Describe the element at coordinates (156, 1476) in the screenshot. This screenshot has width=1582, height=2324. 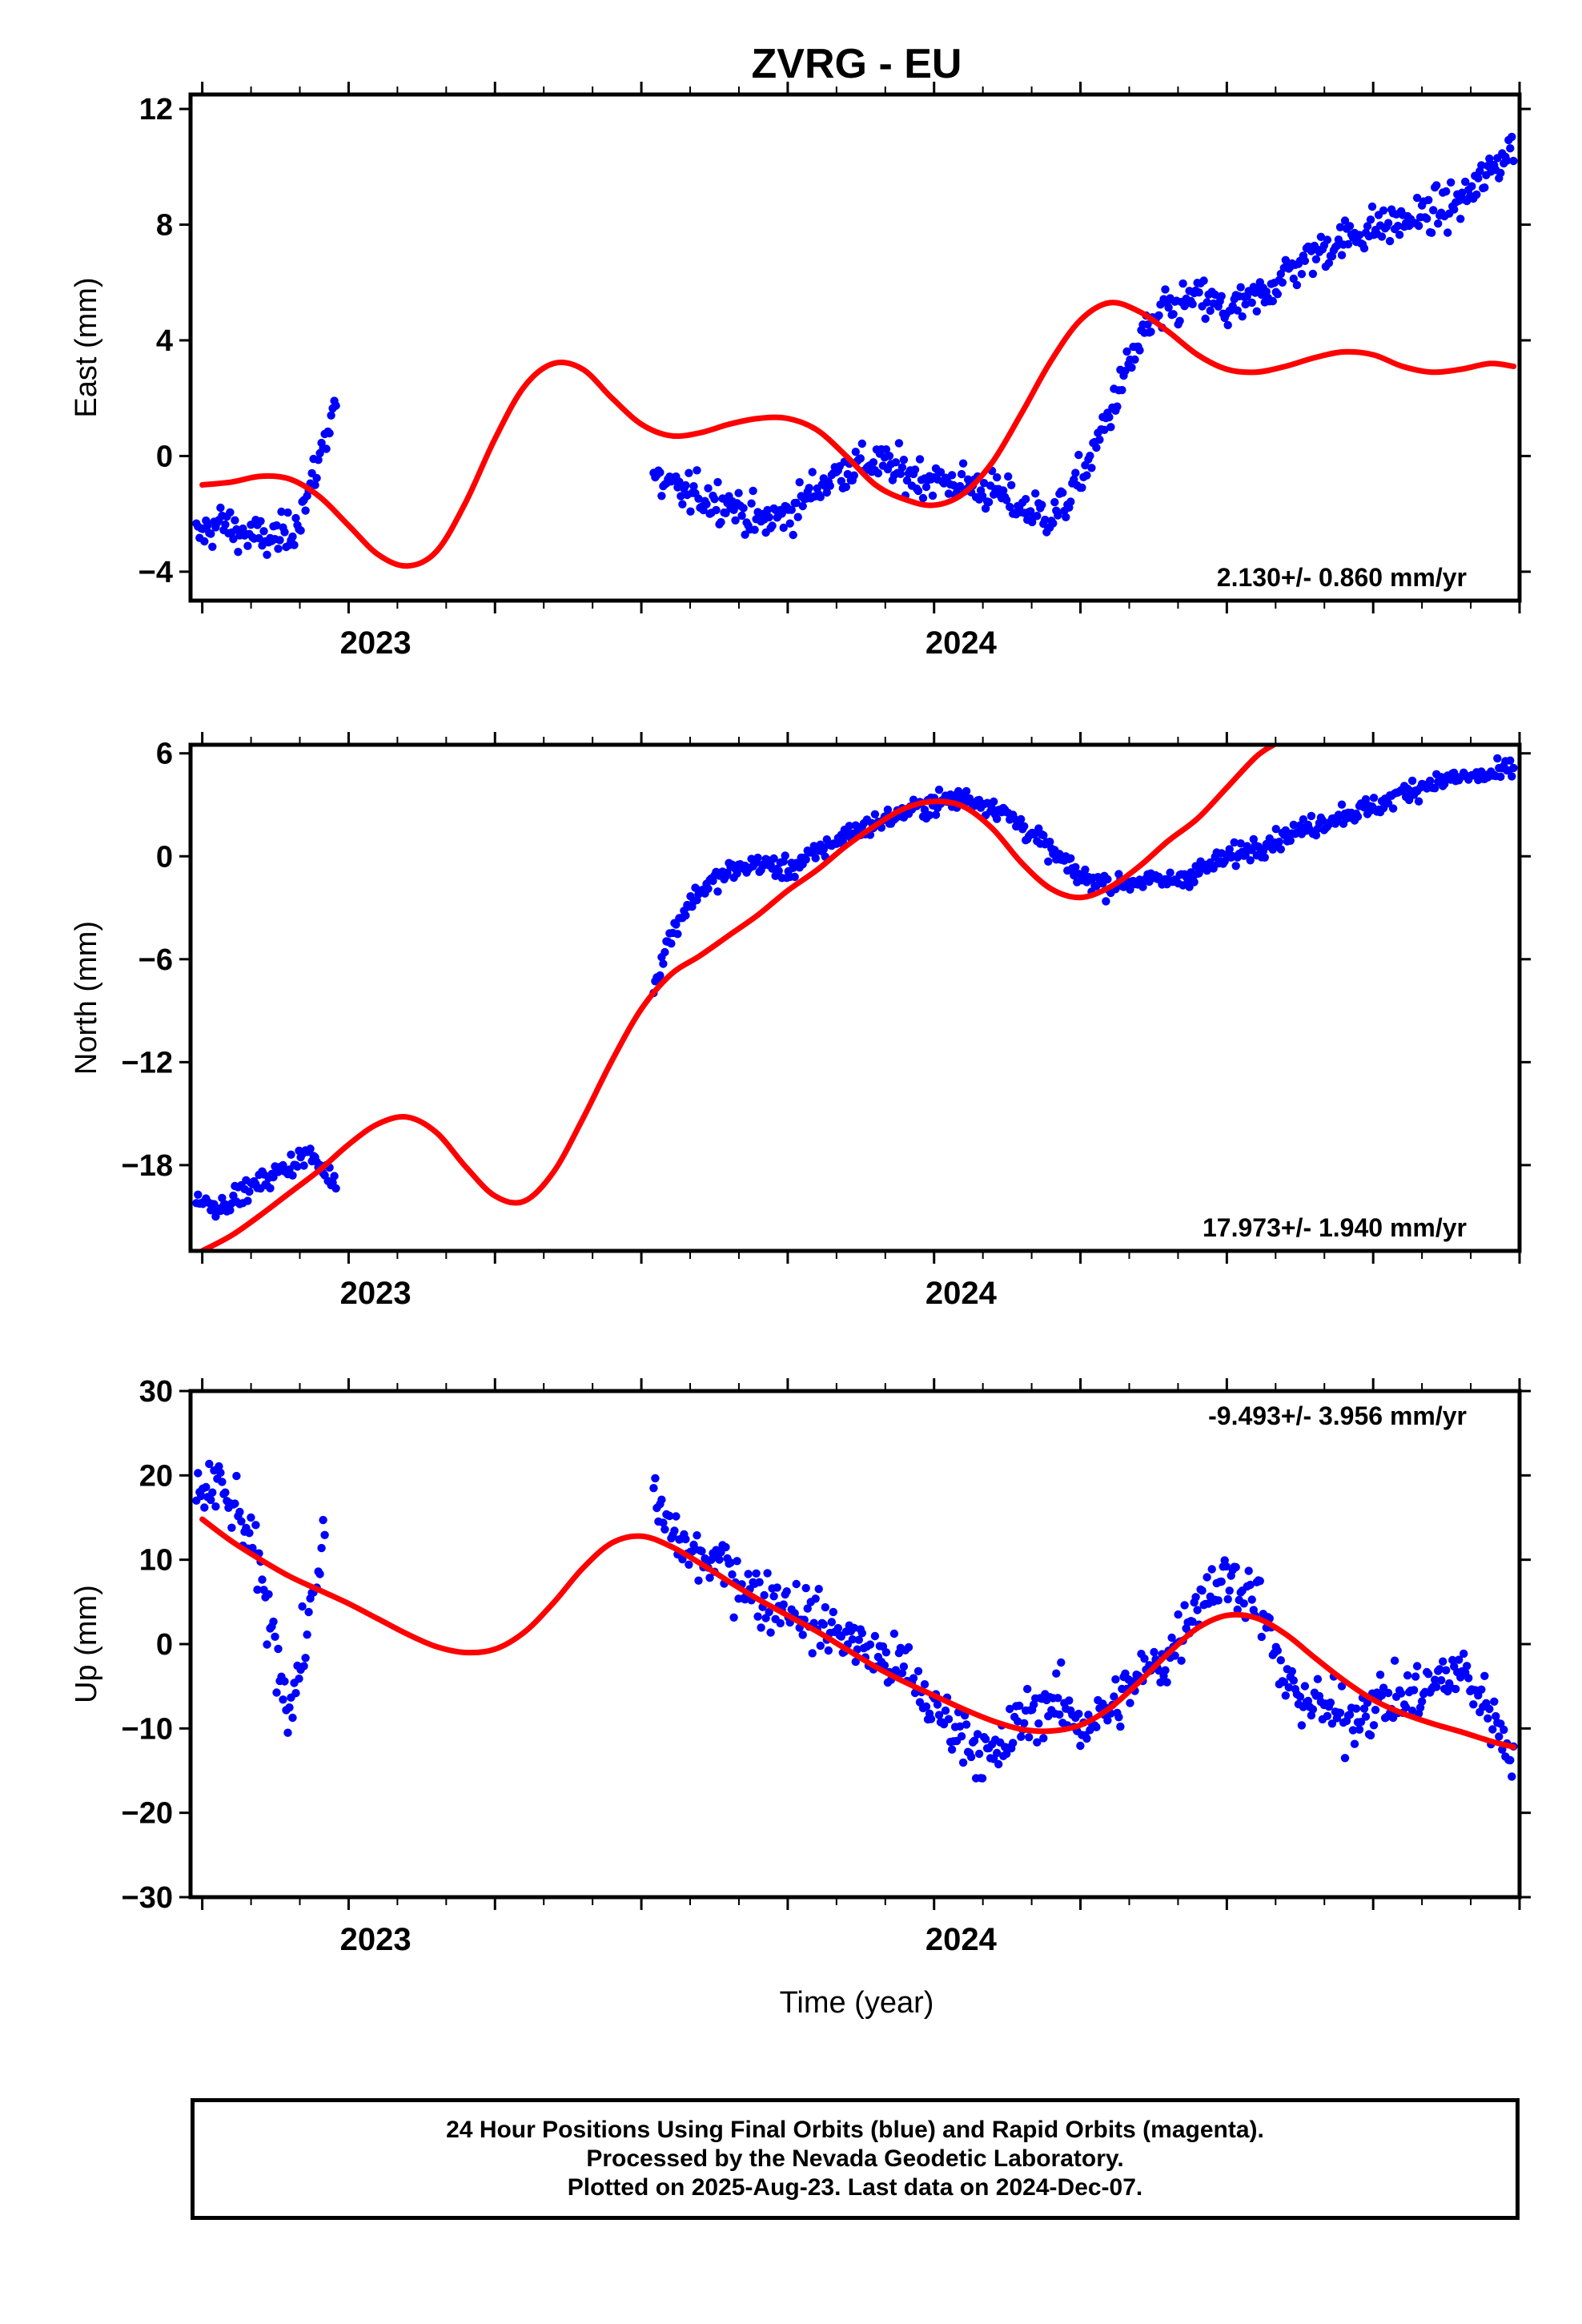
I see `y-tick-label: 20` at that location.